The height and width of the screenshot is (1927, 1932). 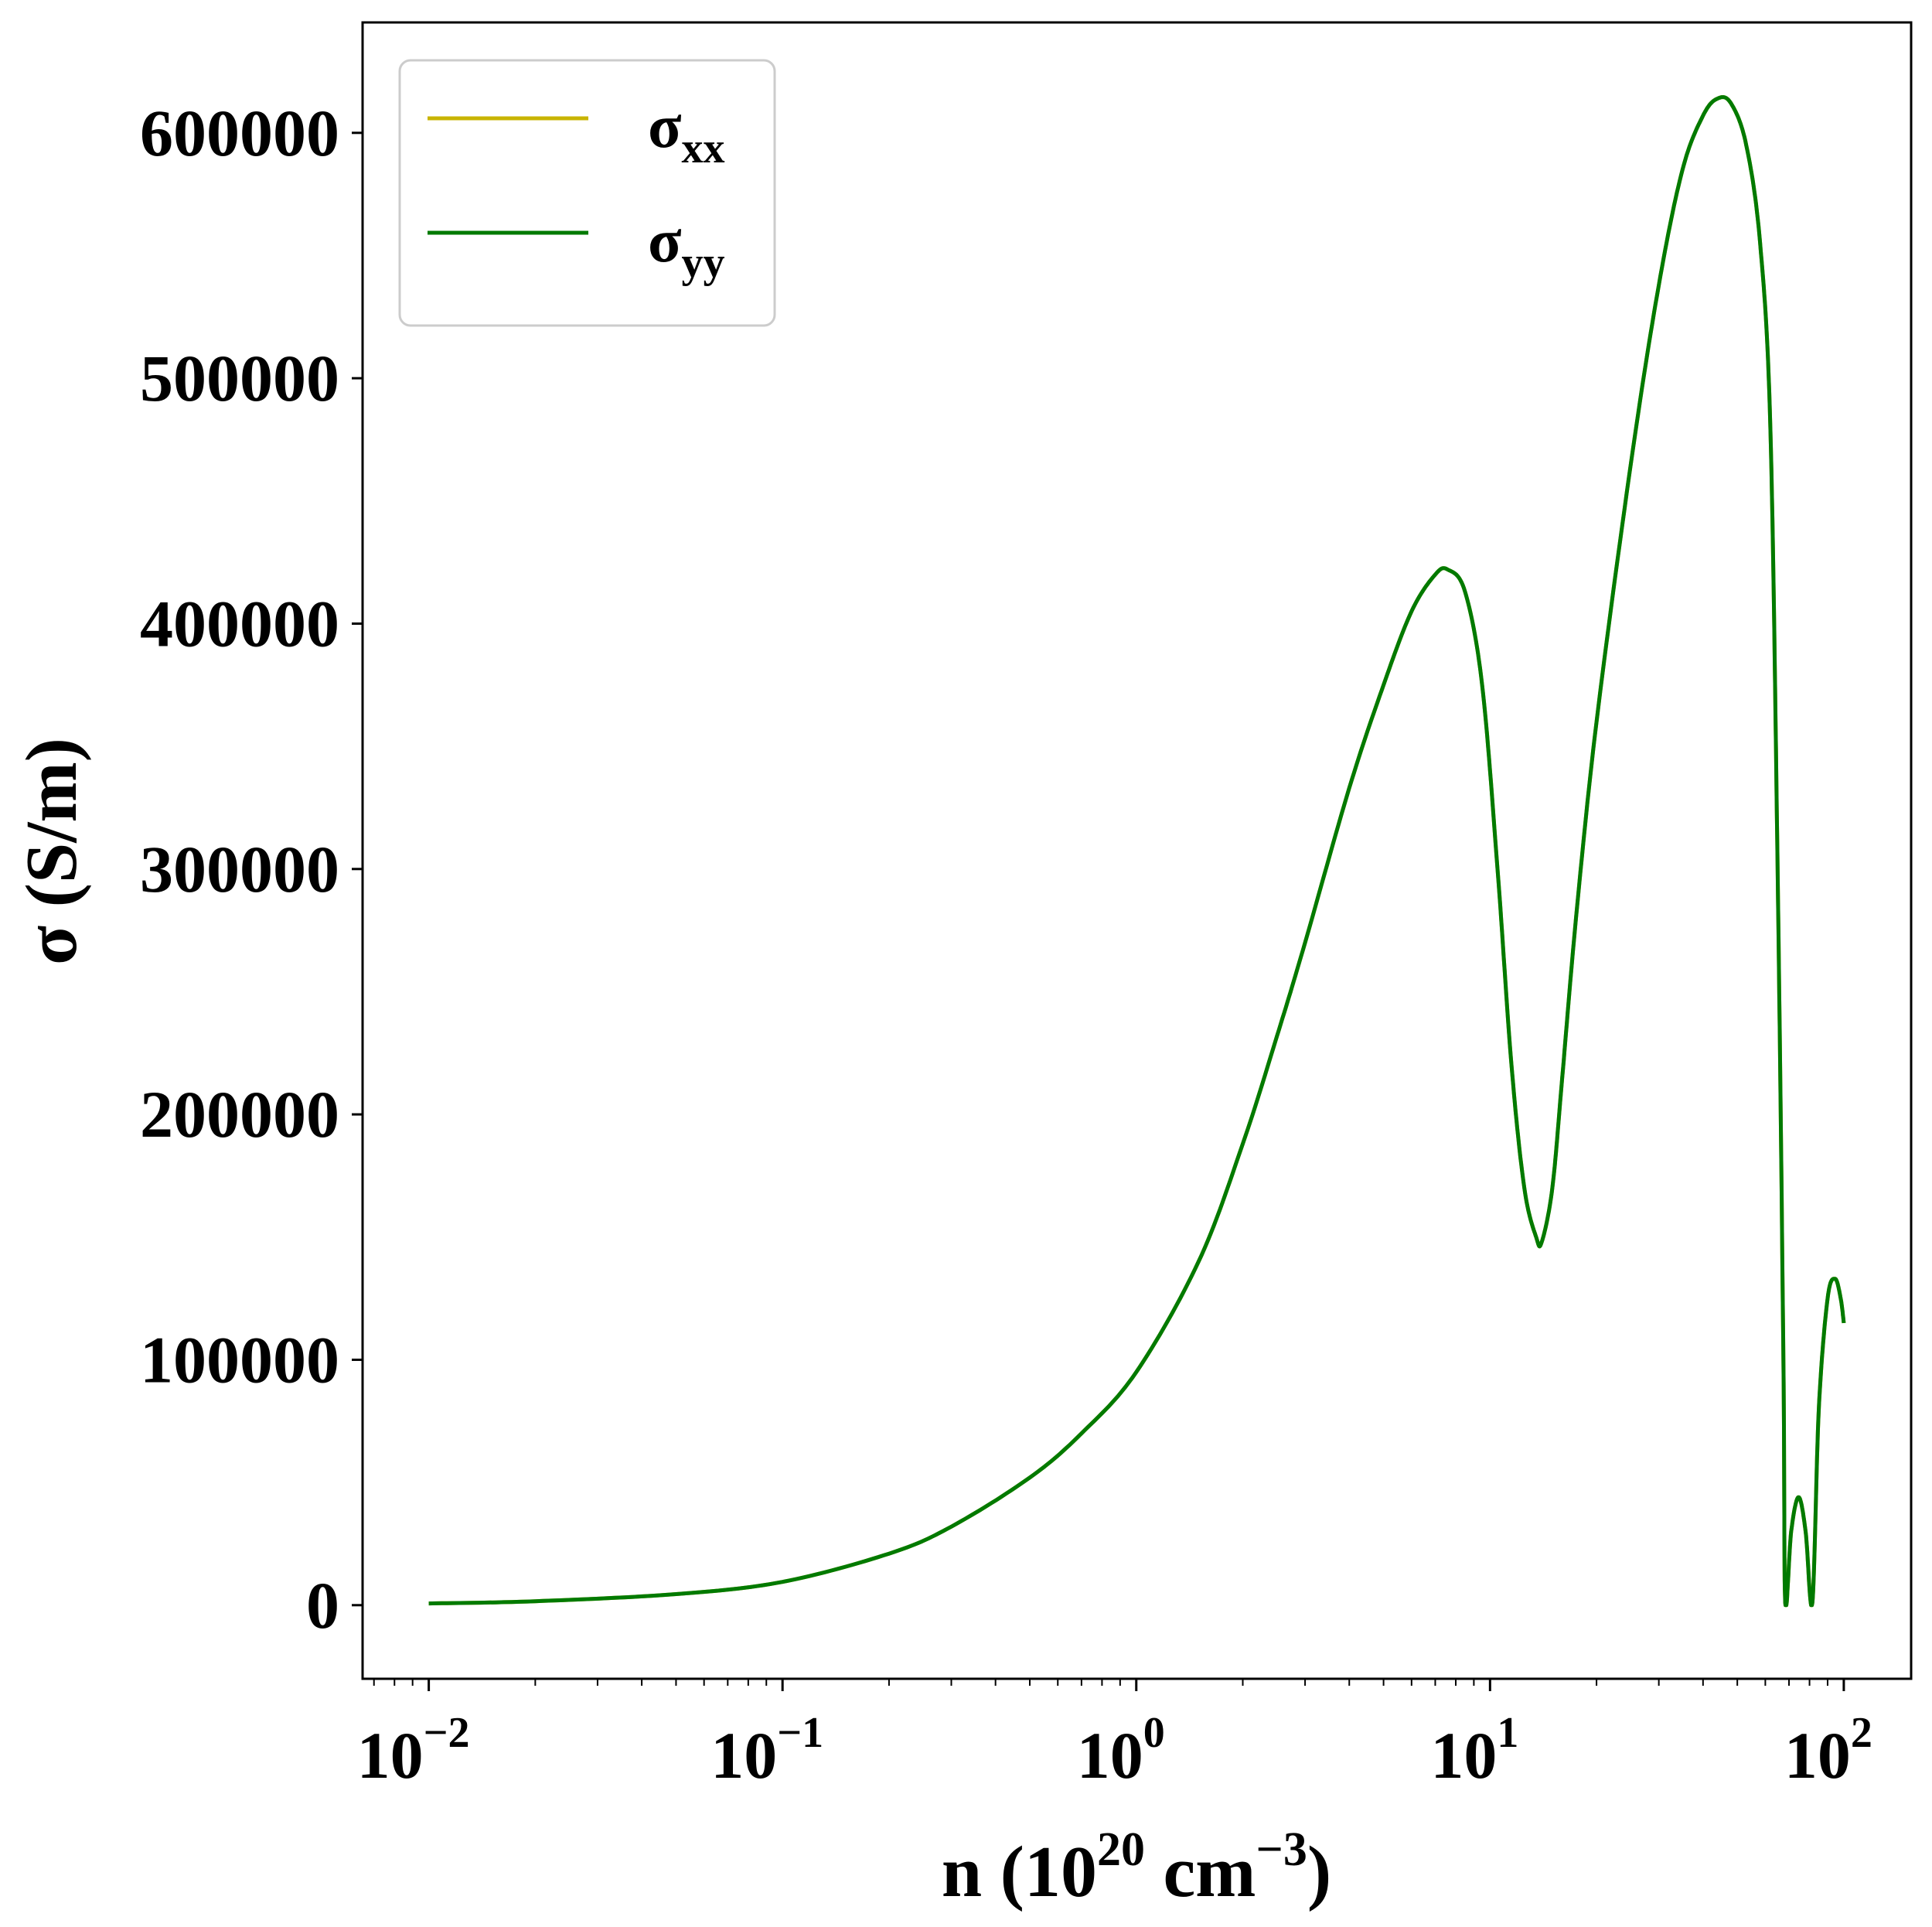 What do you see at coordinates (239, 378) in the screenshot?
I see `y-tick-label: 500000` at bounding box center [239, 378].